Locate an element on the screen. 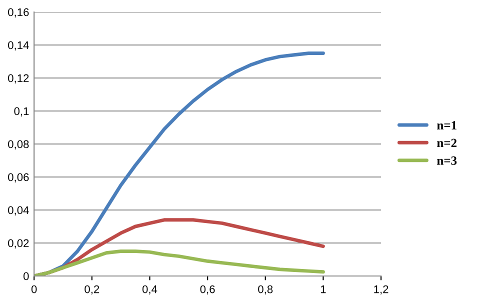 This screenshot has width=487, height=300. y-tick-label: 0,1 is located at coordinates (21, 111).